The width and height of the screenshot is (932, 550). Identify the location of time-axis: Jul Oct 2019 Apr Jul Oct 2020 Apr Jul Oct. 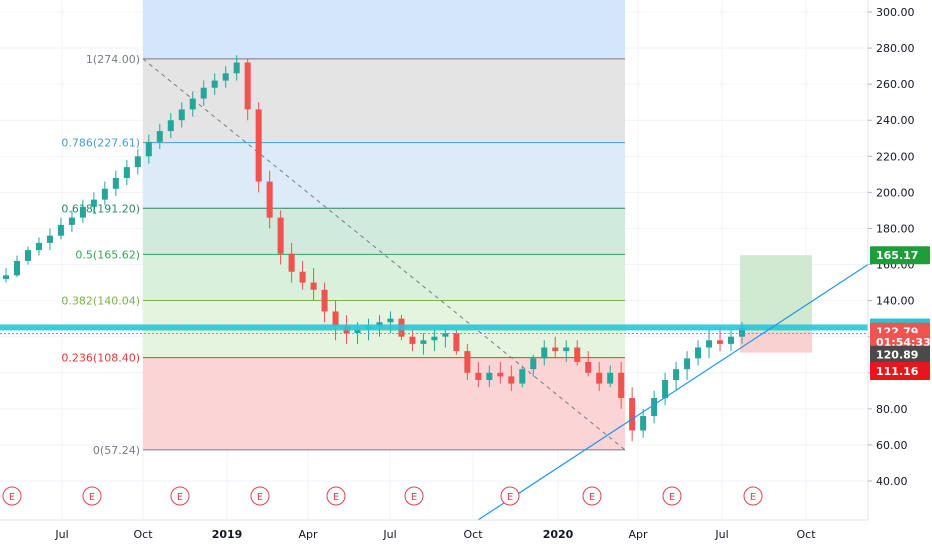
(434, 530).